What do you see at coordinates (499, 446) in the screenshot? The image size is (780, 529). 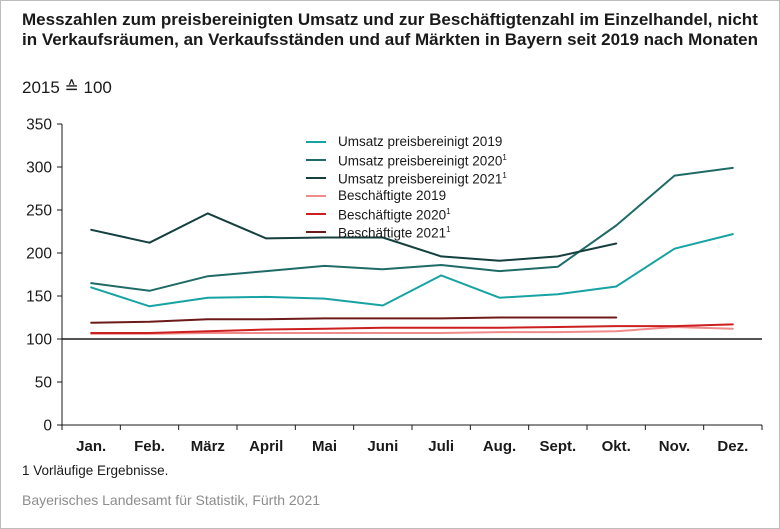 I see `x-tick-label: Aug.` at bounding box center [499, 446].